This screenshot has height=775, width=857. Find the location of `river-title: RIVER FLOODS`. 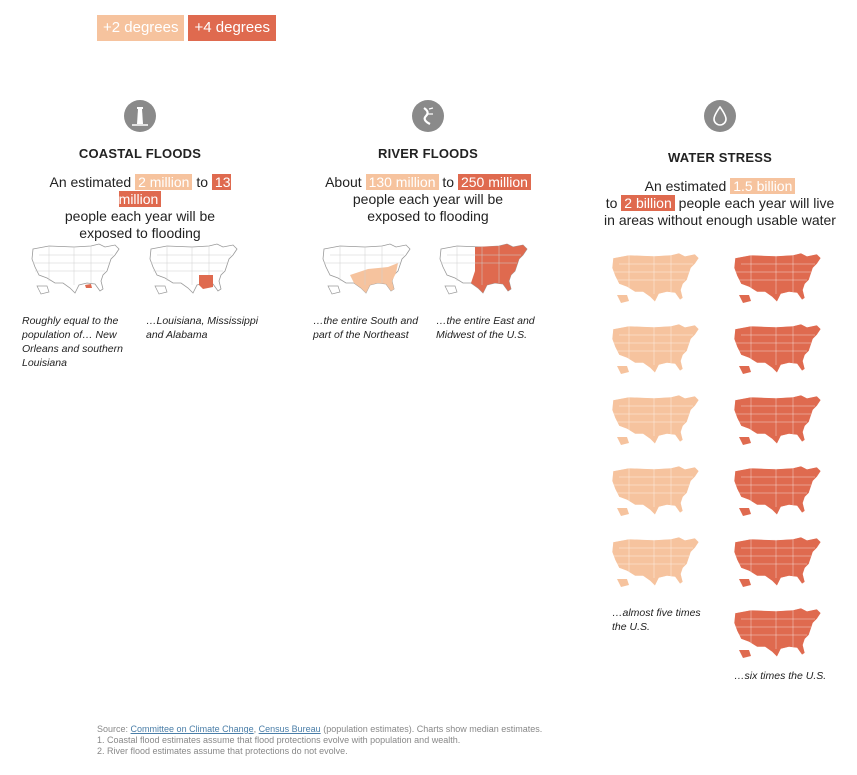

river-title: RIVER FLOODS is located at coordinates (428, 153).